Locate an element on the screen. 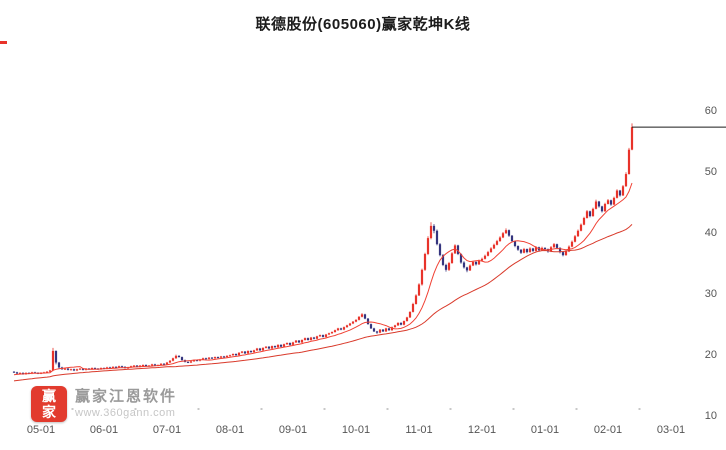 The height and width of the screenshot is (450, 726). left-edge-marker is located at coordinates (3, 42).